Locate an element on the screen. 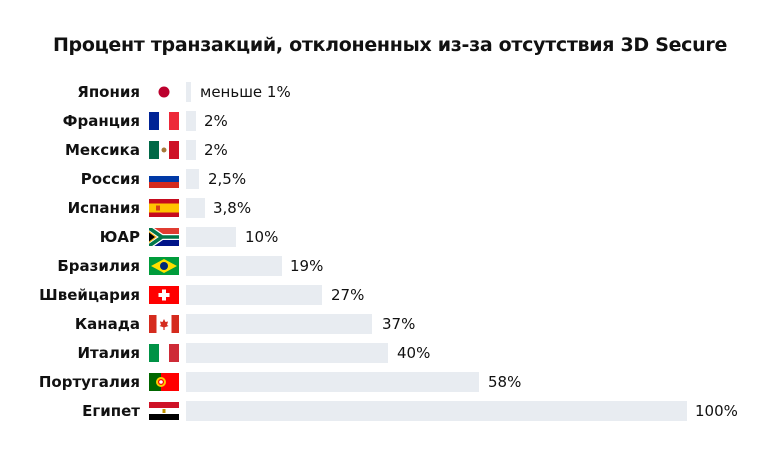  chart-row-brazil: Бразилия 19% is located at coordinates (390, 266).